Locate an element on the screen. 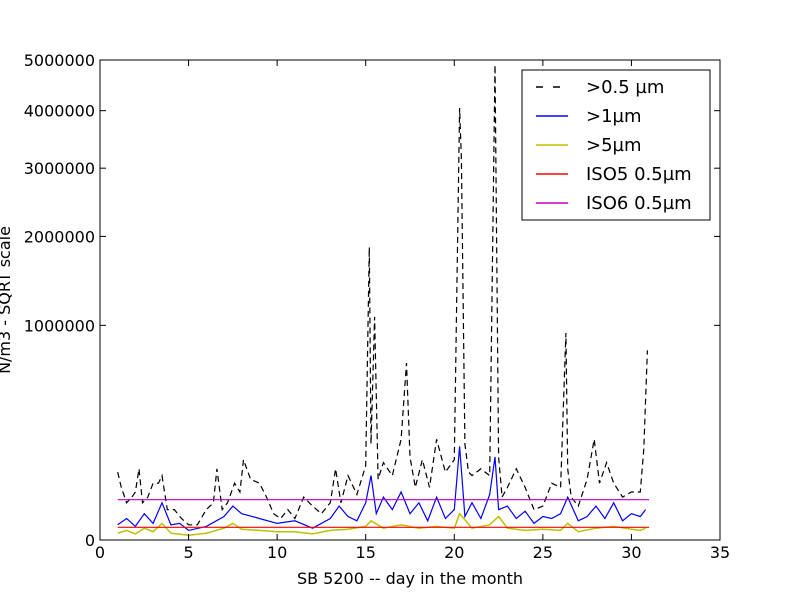 This screenshot has width=800, height=600. y-axis-label: N/m3 - SQRT scale is located at coordinates (7, 300).